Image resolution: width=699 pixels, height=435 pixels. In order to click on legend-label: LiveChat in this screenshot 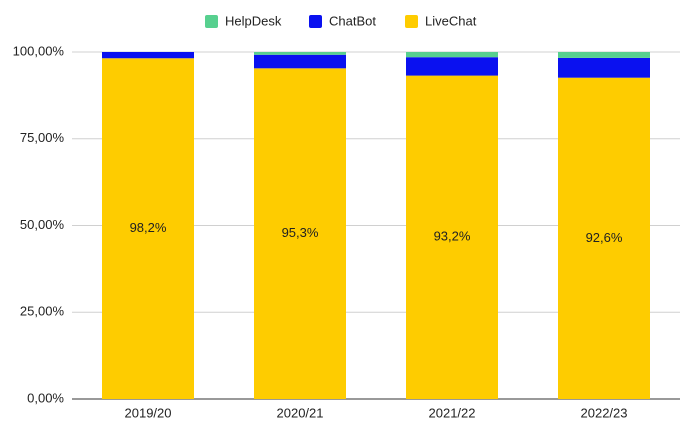, I will do `click(451, 20)`.